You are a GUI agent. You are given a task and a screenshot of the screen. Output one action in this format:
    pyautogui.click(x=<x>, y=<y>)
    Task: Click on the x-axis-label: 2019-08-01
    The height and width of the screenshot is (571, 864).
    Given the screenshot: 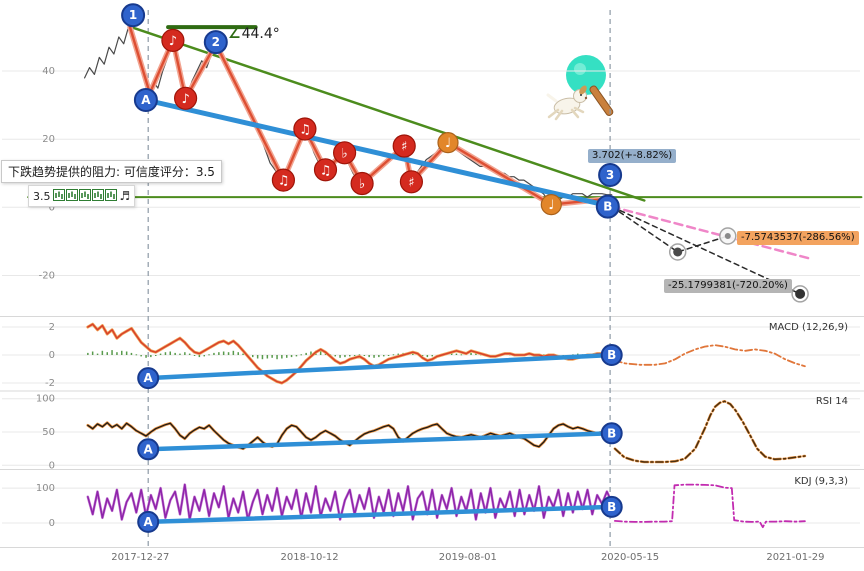 What is the action you would take?
    pyautogui.click(x=468, y=557)
    